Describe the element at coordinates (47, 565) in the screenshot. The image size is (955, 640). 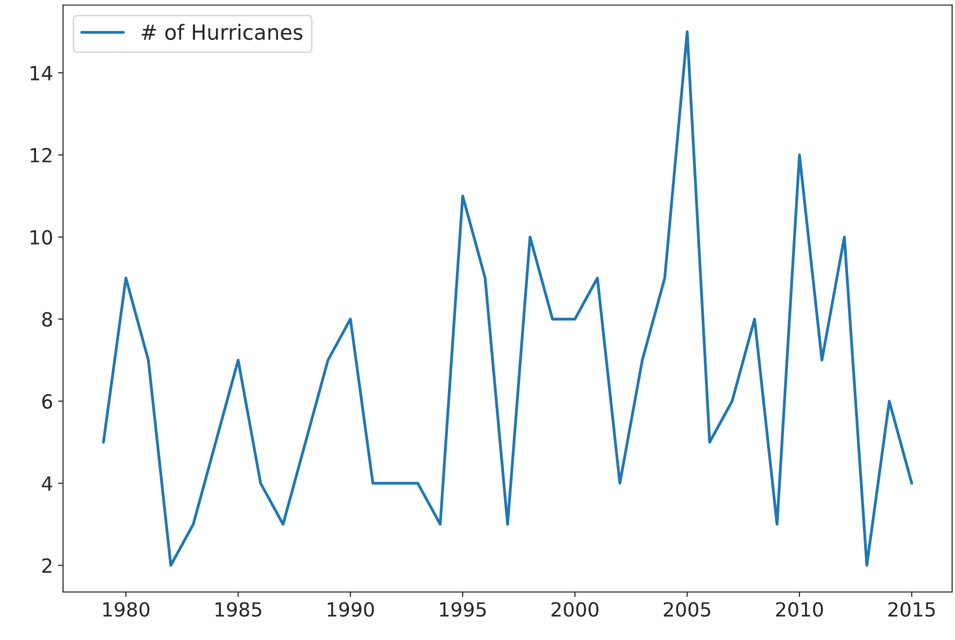
I see `y-tick-label: 2` at that location.